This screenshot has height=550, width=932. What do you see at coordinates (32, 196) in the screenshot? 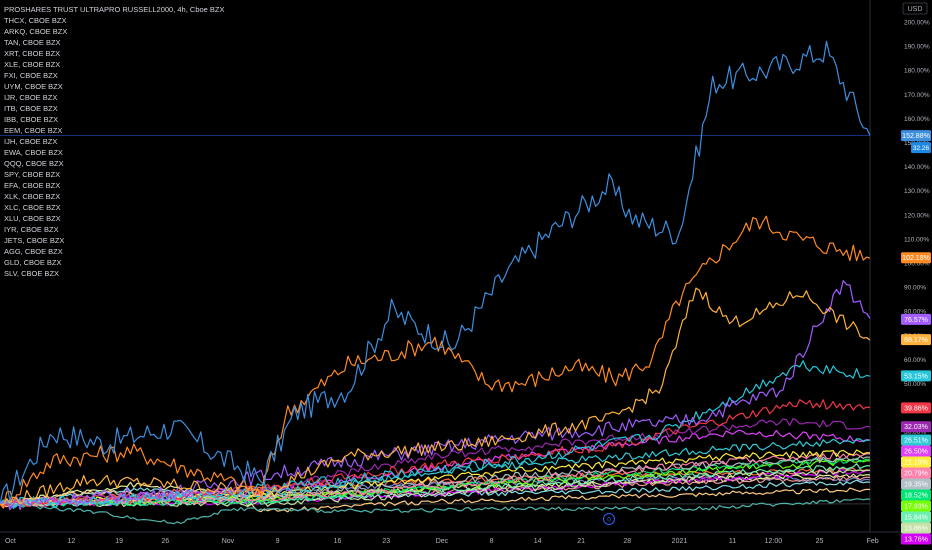
I see `legend-symbol: XLK, CBOE BZX` at bounding box center [32, 196].